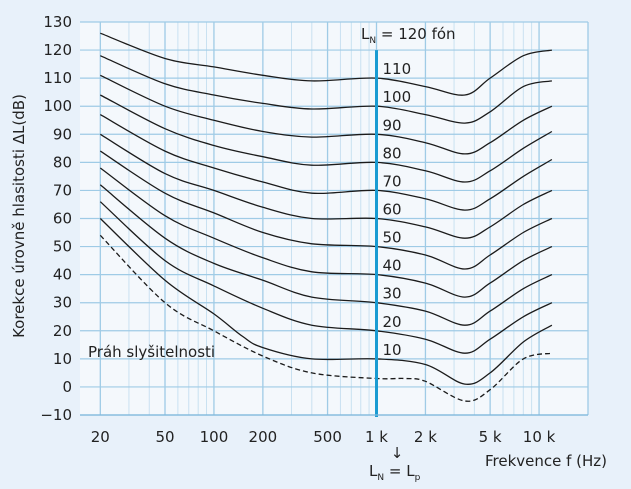 The width and height of the screenshot is (631, 489). I want to click on x-tick-label: 50, so click(164, 437).